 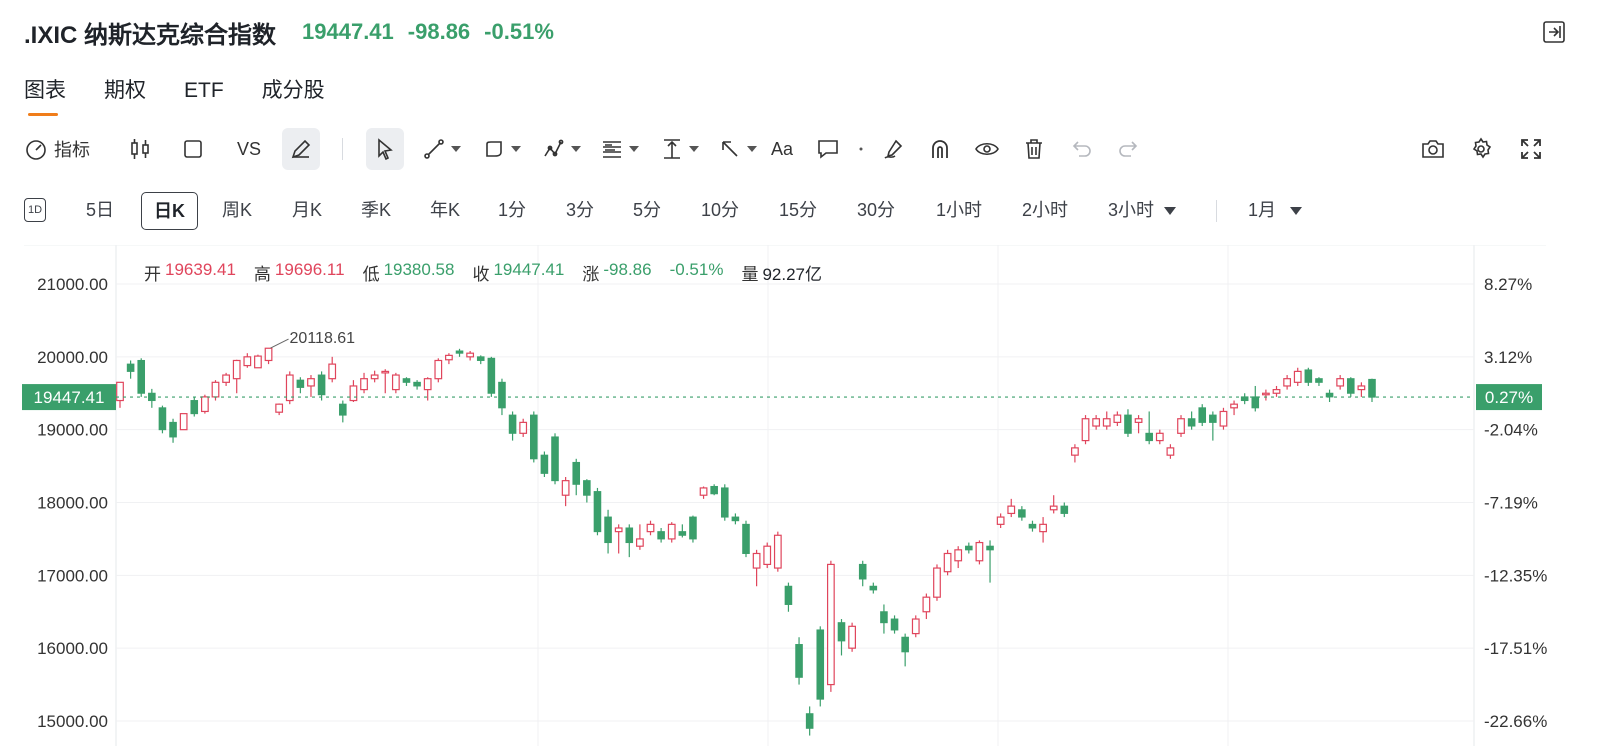 What do you see at coordinates (193, 149) in the screenshot?
I see `square-icon` at bounding box center [193, 149].